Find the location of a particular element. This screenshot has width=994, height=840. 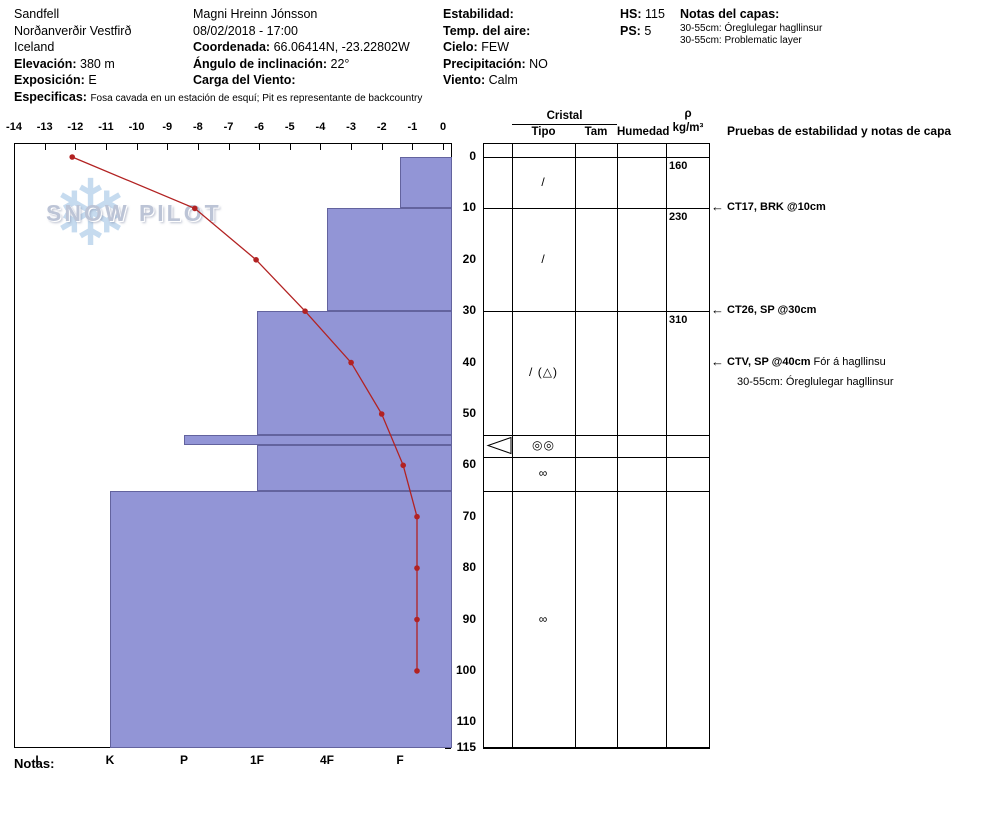

coordinates: Coordenada: 66.06414N, -23.22802W is located at coordinates (301, 47).